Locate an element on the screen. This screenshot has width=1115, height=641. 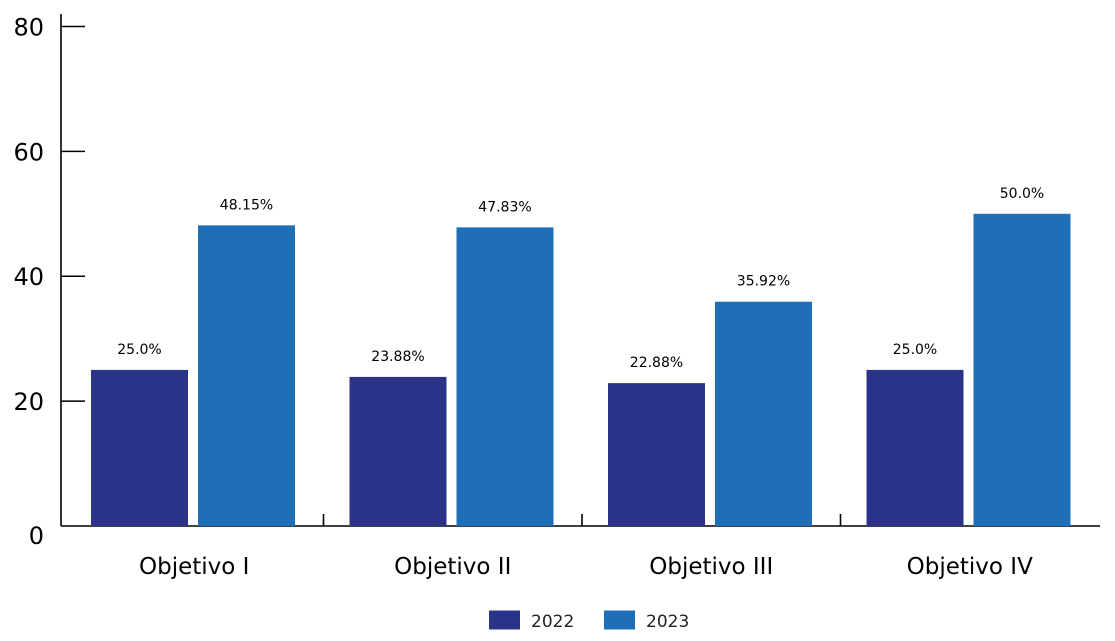
x-category-label: Objetivo III is located at coordinates (711, 567).